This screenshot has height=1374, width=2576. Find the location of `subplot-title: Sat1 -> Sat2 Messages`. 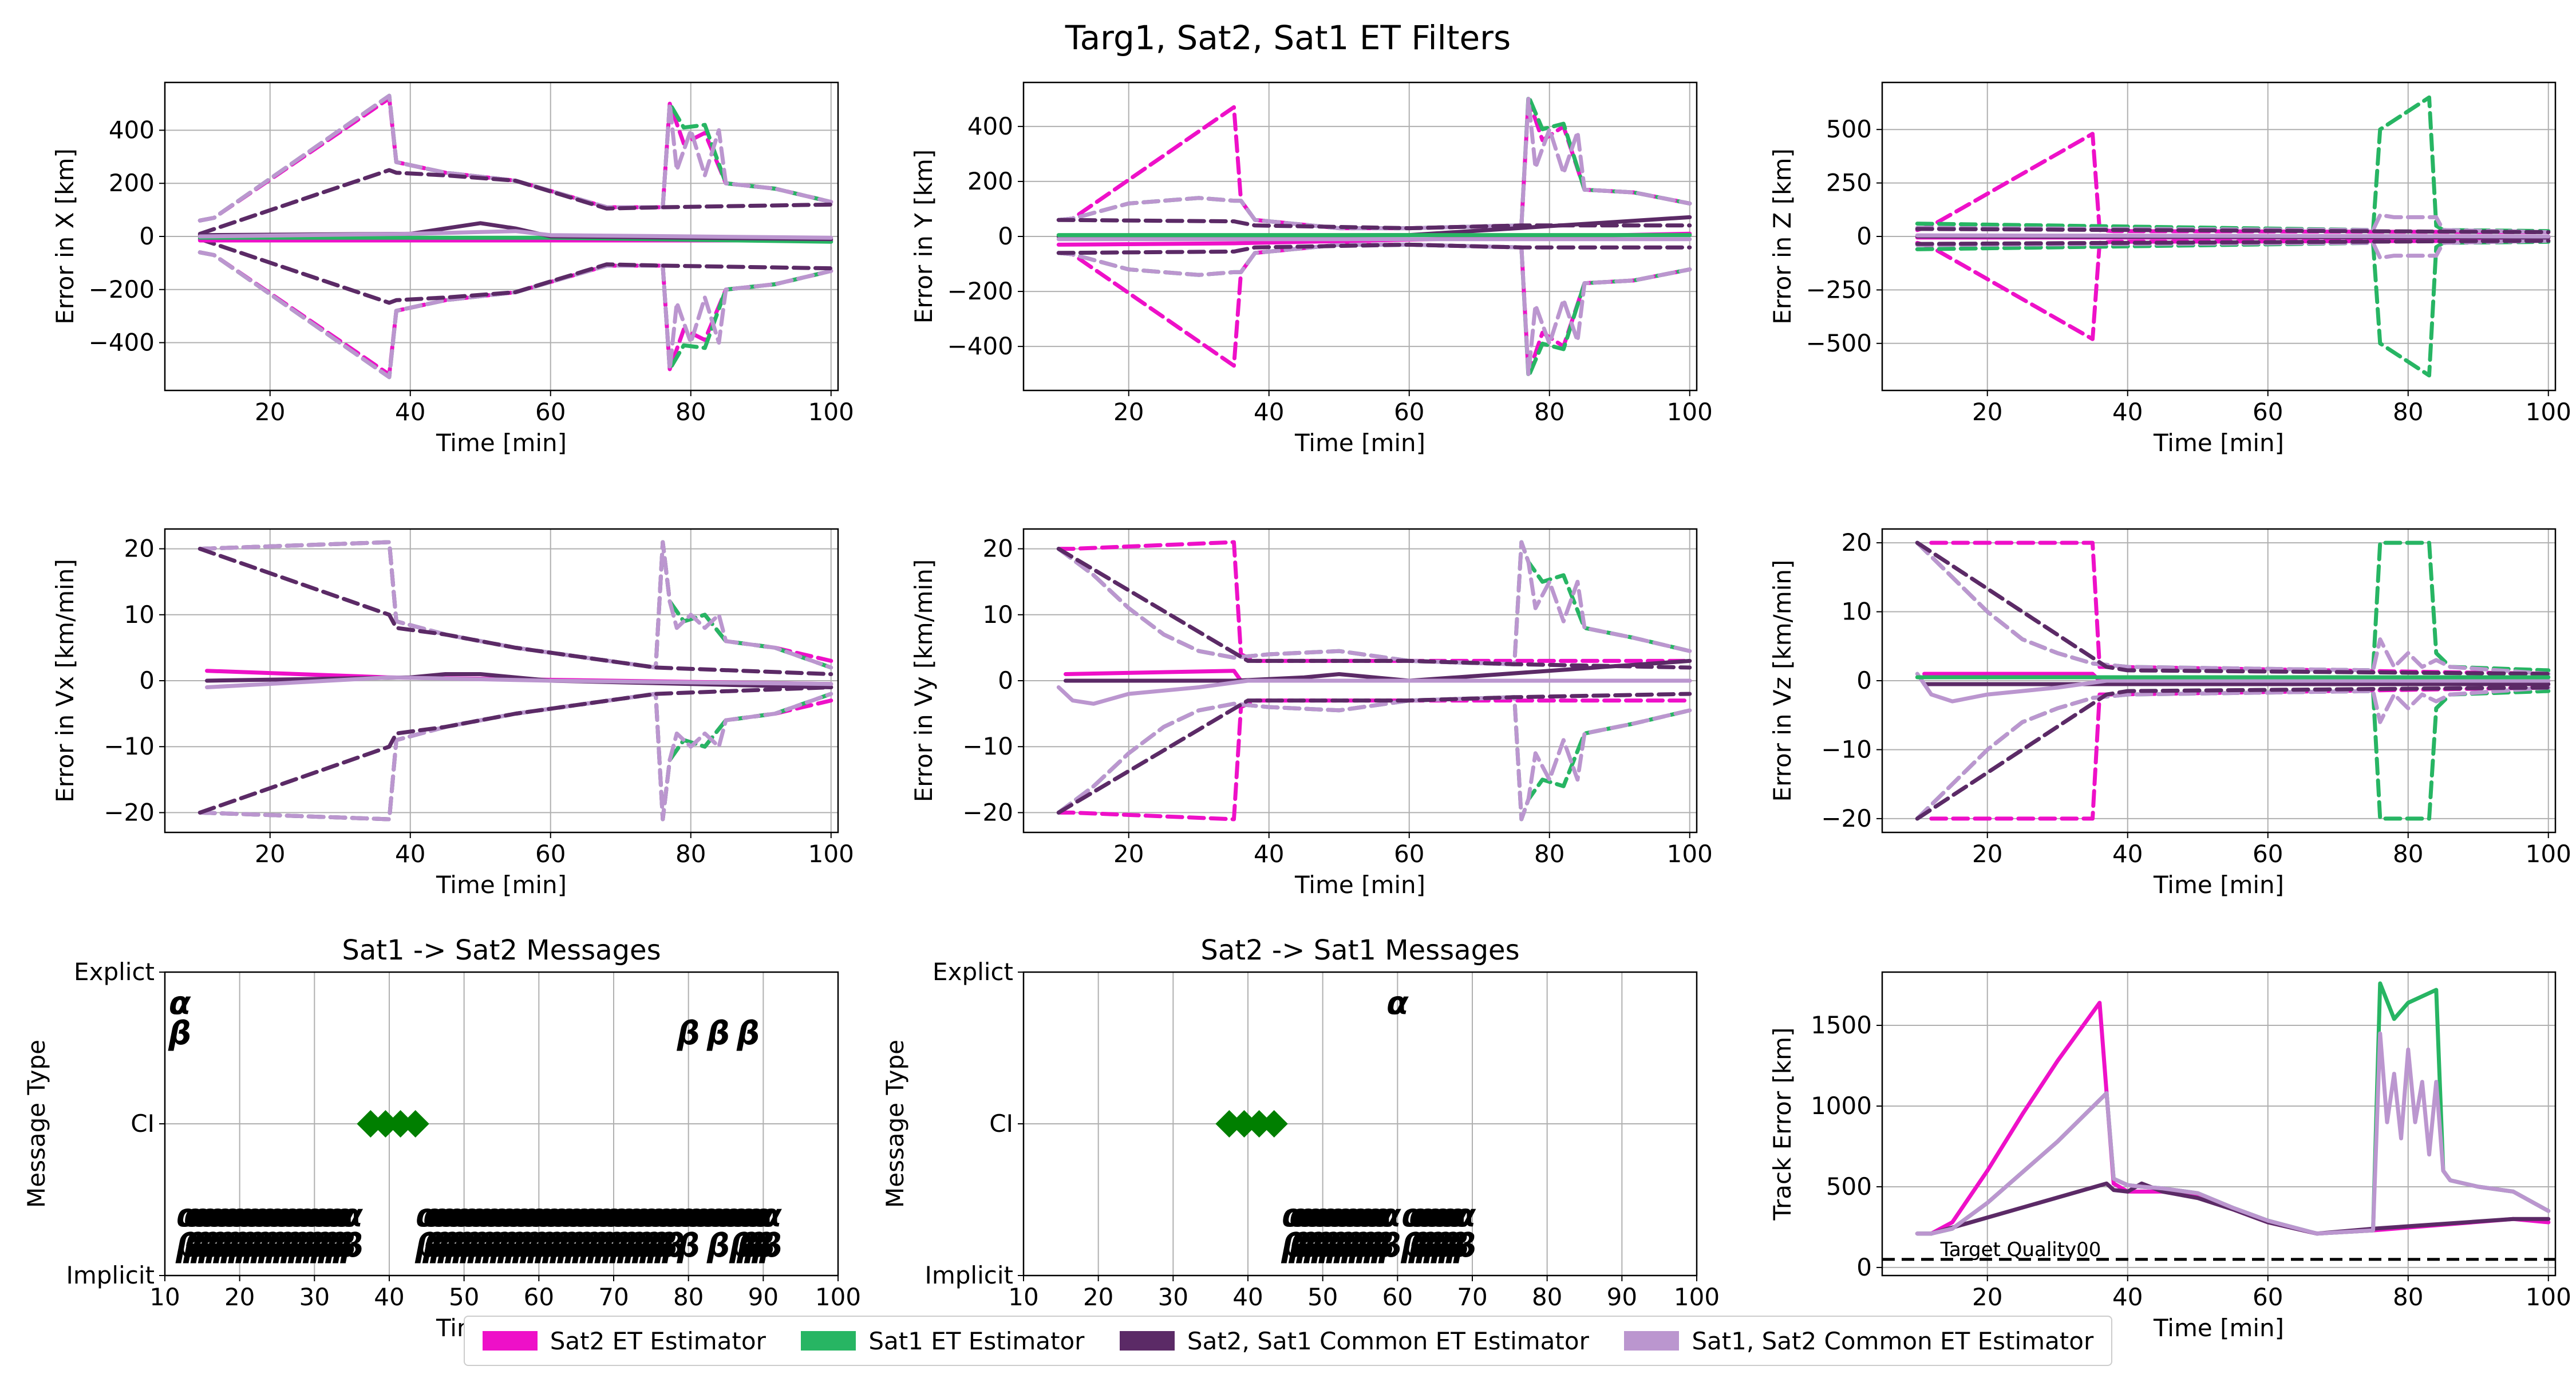

subplot-title: Sat1 -> Sat2 Messages is located at coordinates (501, 950).